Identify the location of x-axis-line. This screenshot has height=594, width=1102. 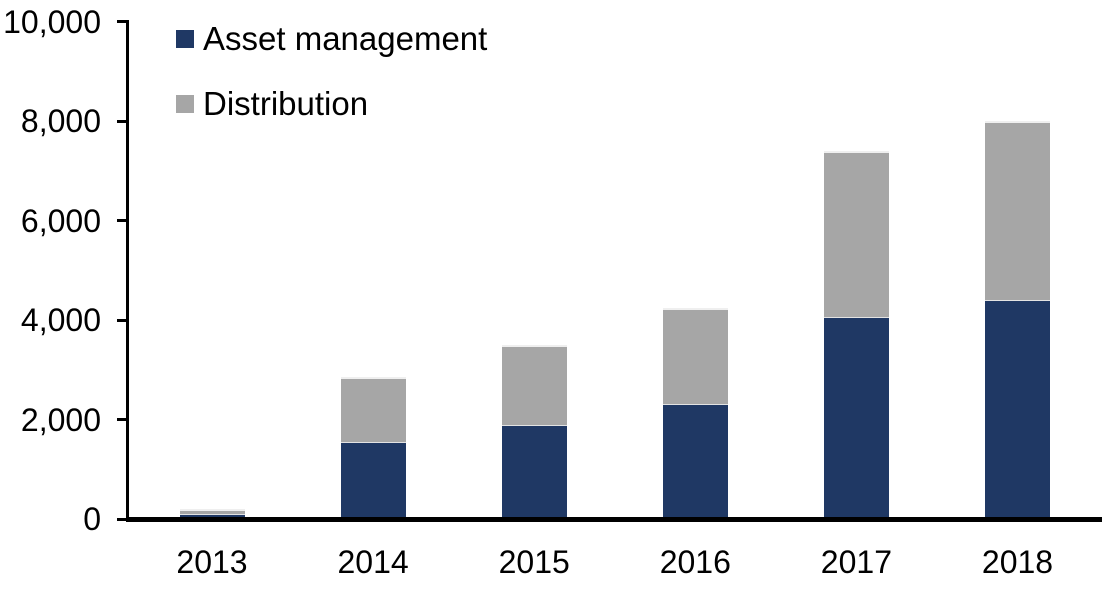
(614, 519).